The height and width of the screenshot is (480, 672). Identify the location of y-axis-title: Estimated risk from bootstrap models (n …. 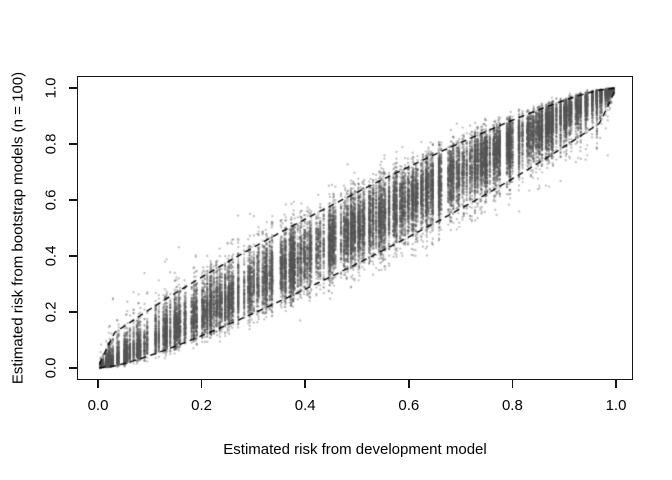
(18, 228).